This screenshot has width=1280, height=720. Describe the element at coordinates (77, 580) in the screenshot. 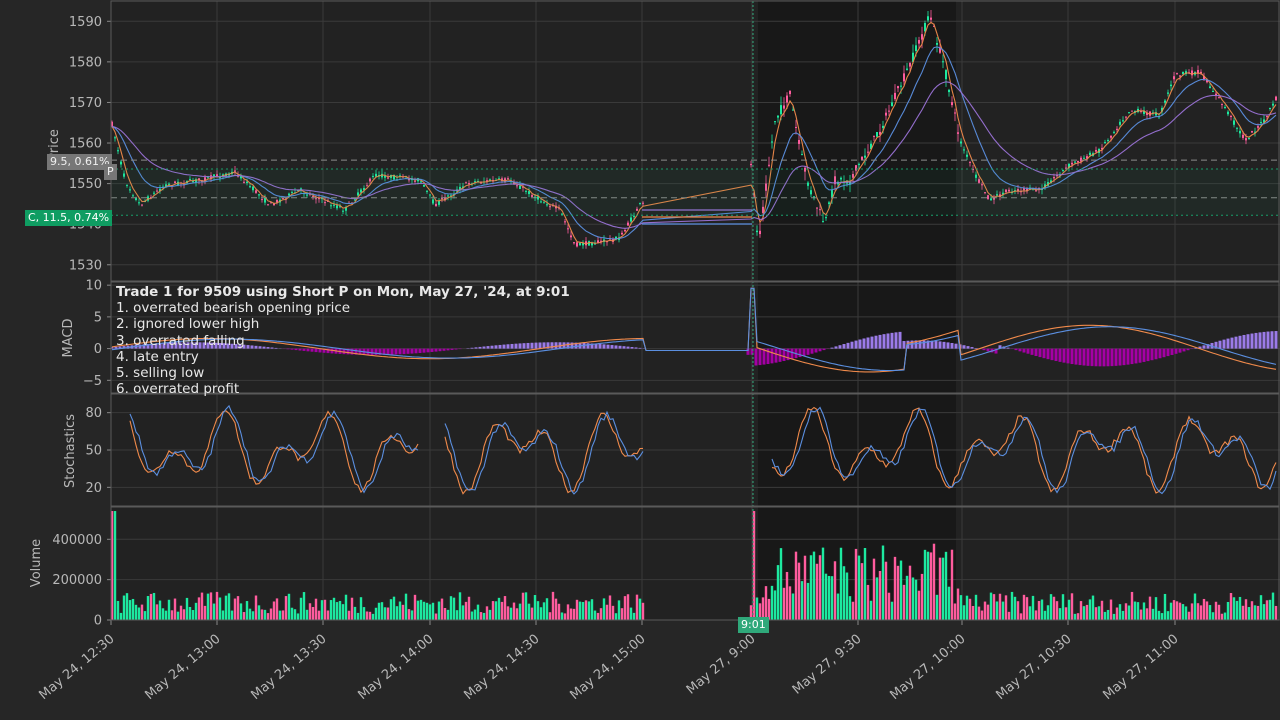

I see `y-tick-label: 200000` at that location.